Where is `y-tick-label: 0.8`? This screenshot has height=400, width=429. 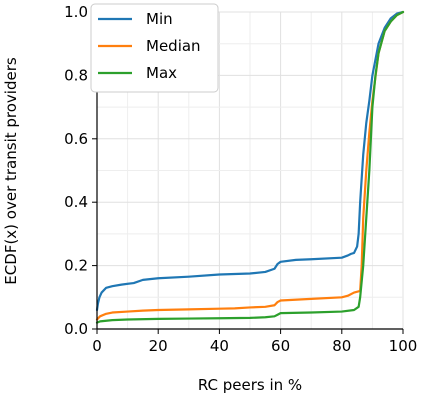
y-tick-label: 0.8 is located at coordinates (76, 75).